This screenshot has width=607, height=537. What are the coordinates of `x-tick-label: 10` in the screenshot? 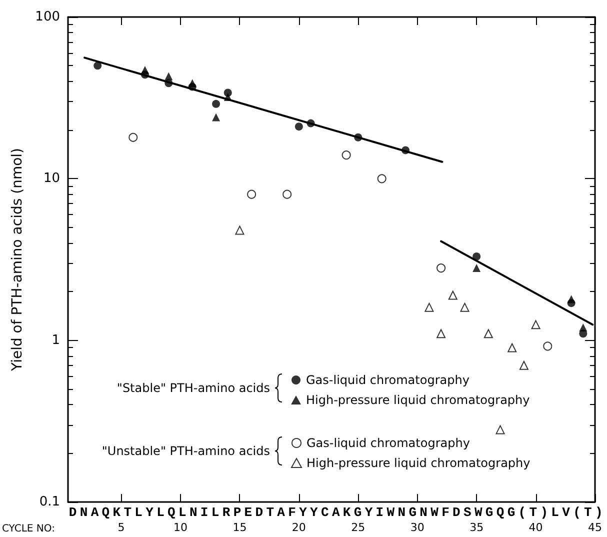 It's located at (181, 527).